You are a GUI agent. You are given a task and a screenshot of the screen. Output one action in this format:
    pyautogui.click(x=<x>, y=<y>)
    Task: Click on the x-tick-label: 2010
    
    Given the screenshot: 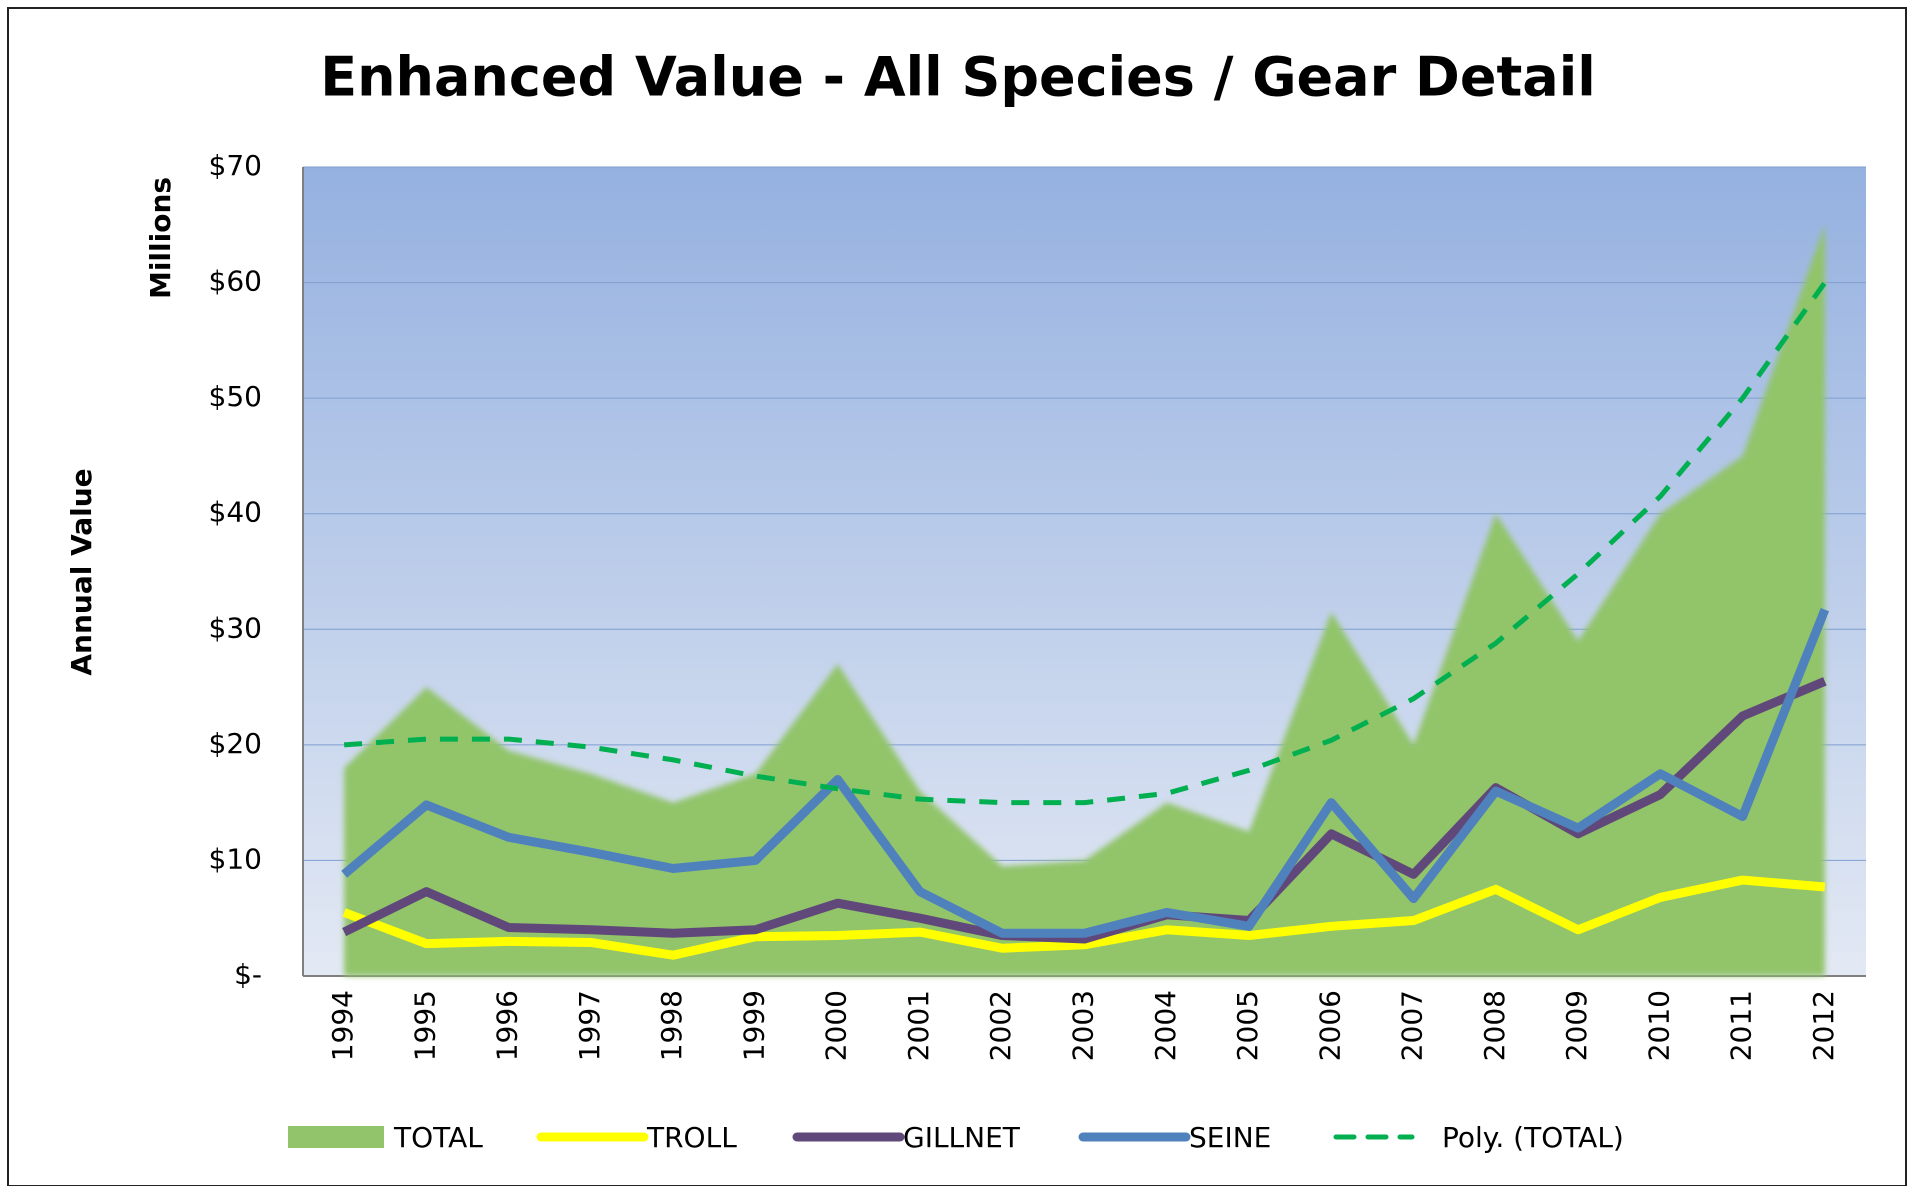 What is the action you would take?
    pyautogui.click(x=1658, y=1025)
    